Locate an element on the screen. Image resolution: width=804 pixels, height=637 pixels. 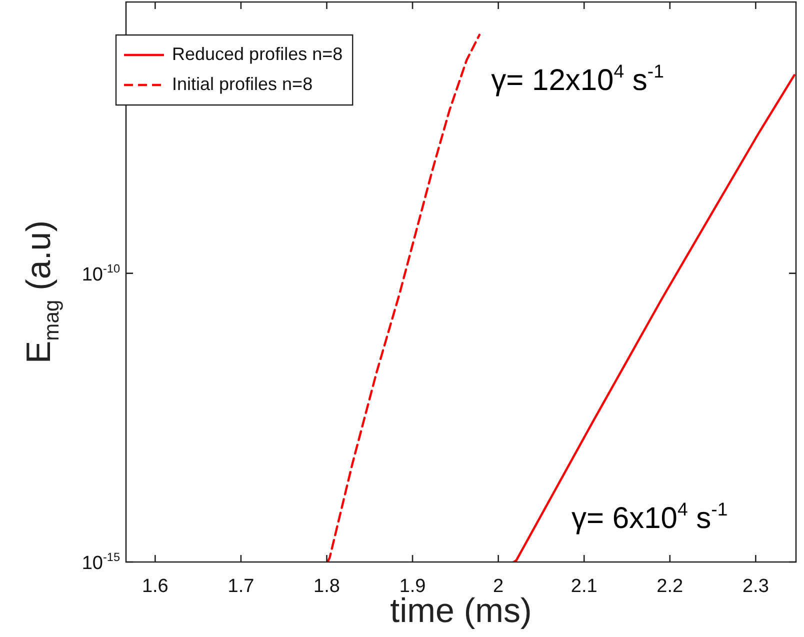
x-tick-label: 1.8 is located at coordinates (327, 586).